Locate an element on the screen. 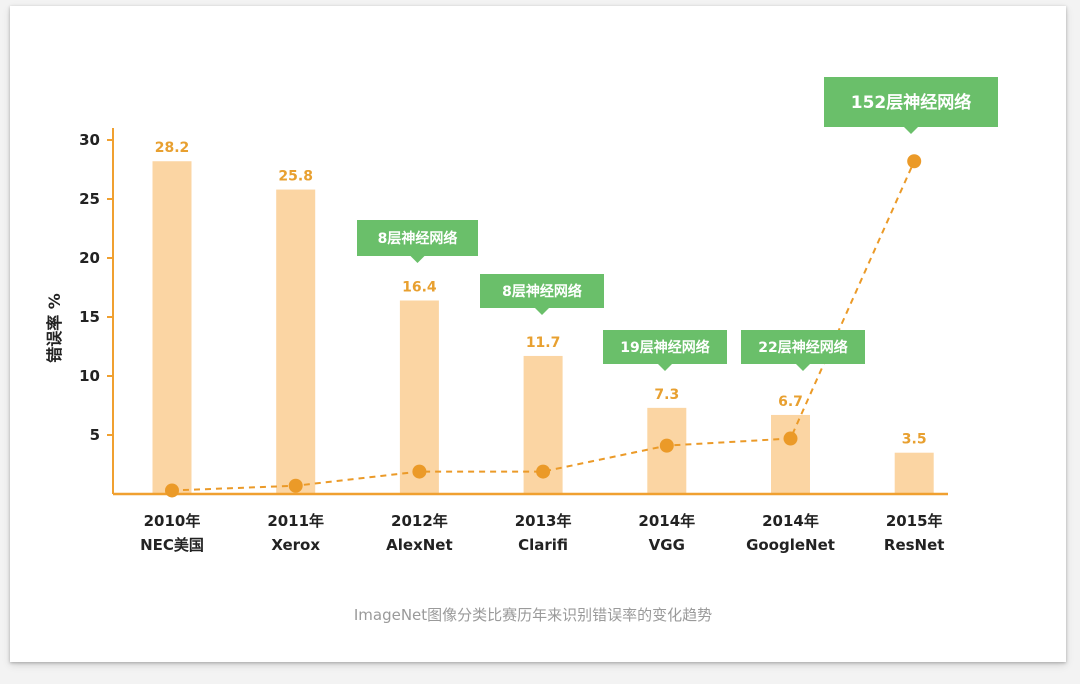 This screenshot has width=1080, height=684. annotation-2: 8层神经网络 is located at coordinates (417, 241).